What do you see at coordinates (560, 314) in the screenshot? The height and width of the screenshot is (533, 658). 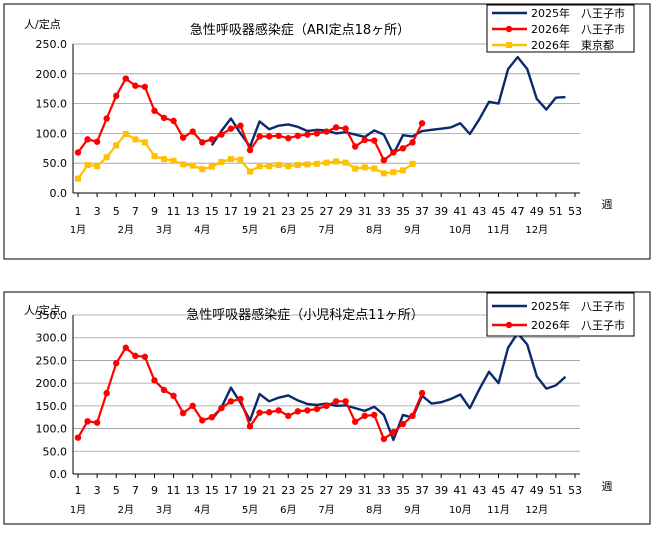 I see `legend-box` at bounding box center [560, 314].